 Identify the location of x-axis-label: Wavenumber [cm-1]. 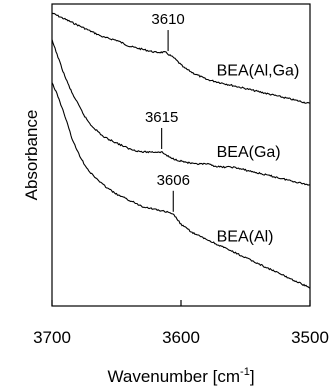
(180, 376).